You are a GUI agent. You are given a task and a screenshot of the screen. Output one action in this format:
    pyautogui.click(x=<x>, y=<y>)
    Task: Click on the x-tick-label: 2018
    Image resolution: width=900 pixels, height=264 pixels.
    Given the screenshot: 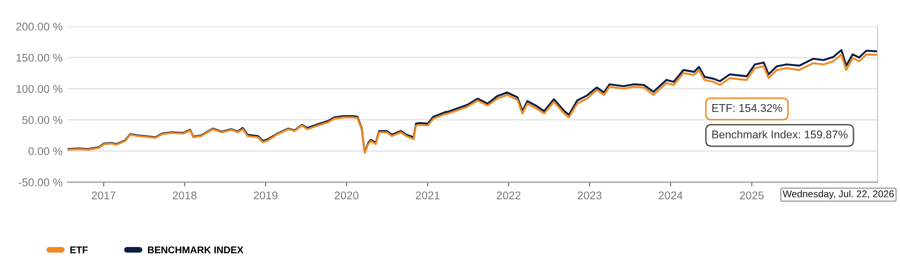 What is the action you would take?
    pyautogui.click(x=184, y=195)
    